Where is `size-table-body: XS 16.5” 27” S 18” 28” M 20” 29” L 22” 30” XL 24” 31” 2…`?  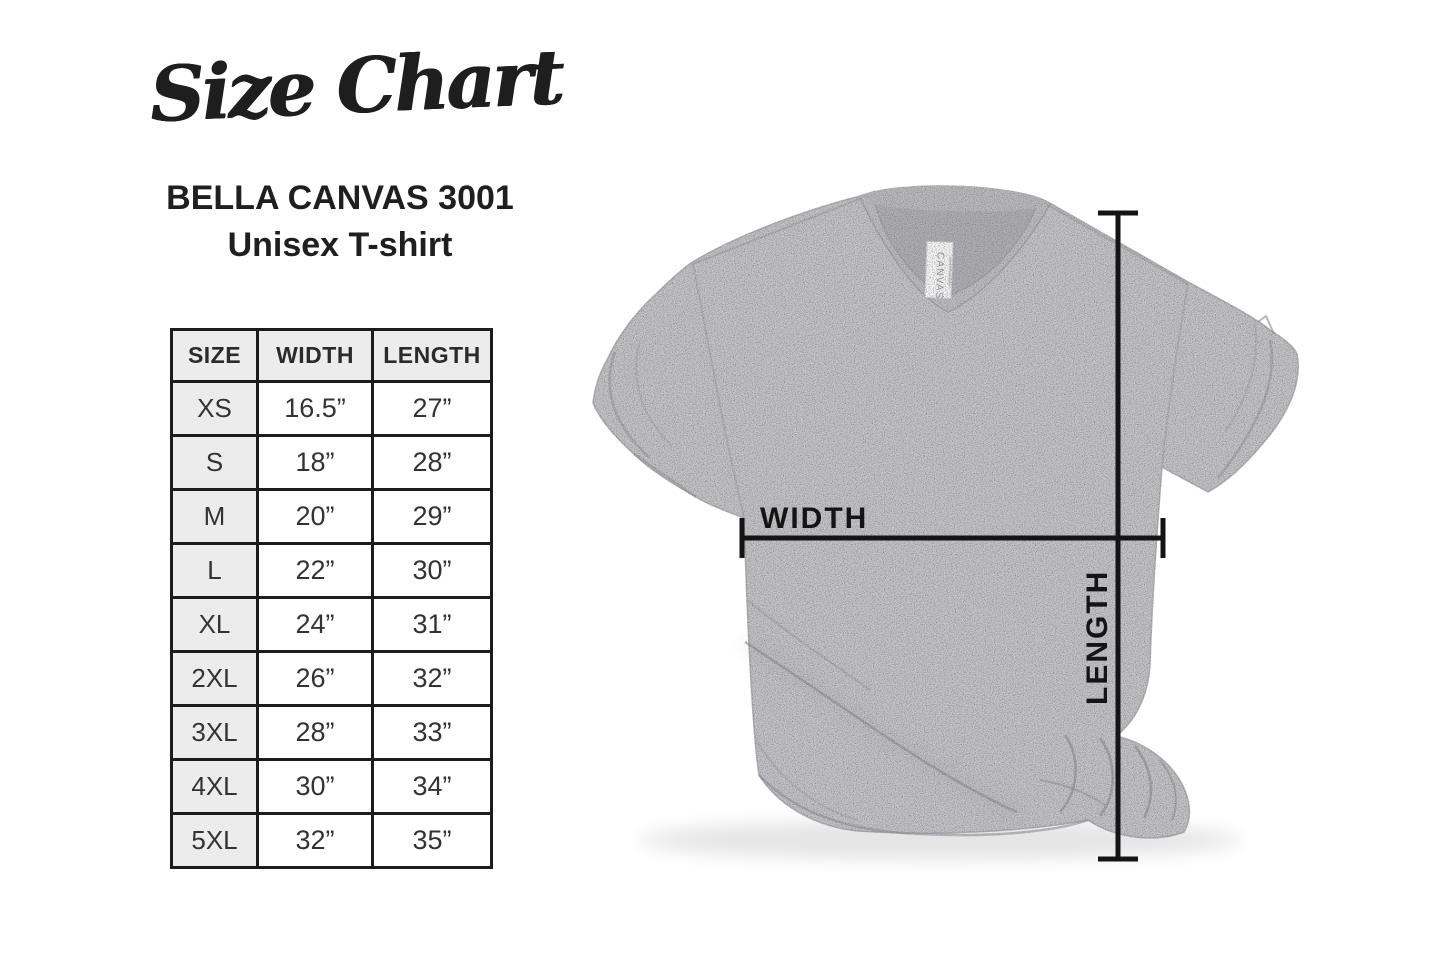 size-table-body: XS 16.5” 27” S 18” 28” M 20” 29” L 22” 30” XL 24” 31” 2… is located at coordinates (331, 624).